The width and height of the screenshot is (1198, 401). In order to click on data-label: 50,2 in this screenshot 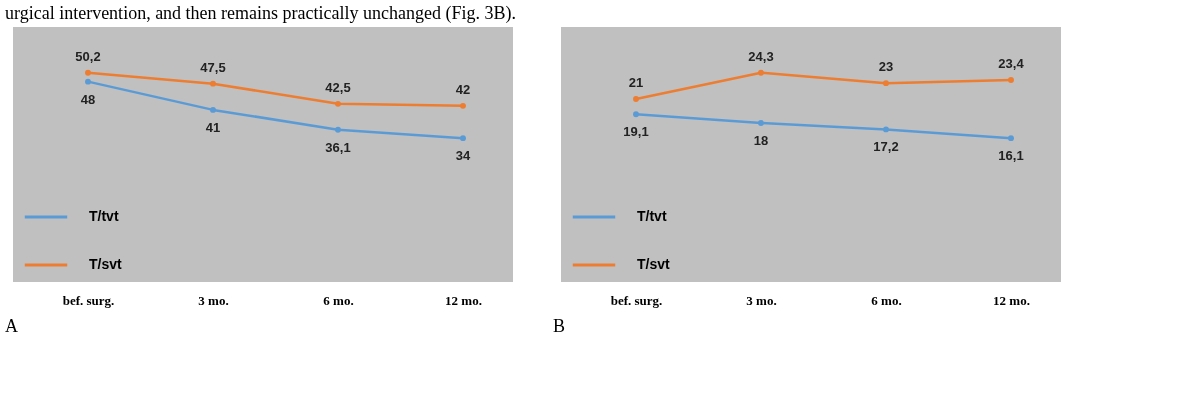, I will do `click(88, 56)`.